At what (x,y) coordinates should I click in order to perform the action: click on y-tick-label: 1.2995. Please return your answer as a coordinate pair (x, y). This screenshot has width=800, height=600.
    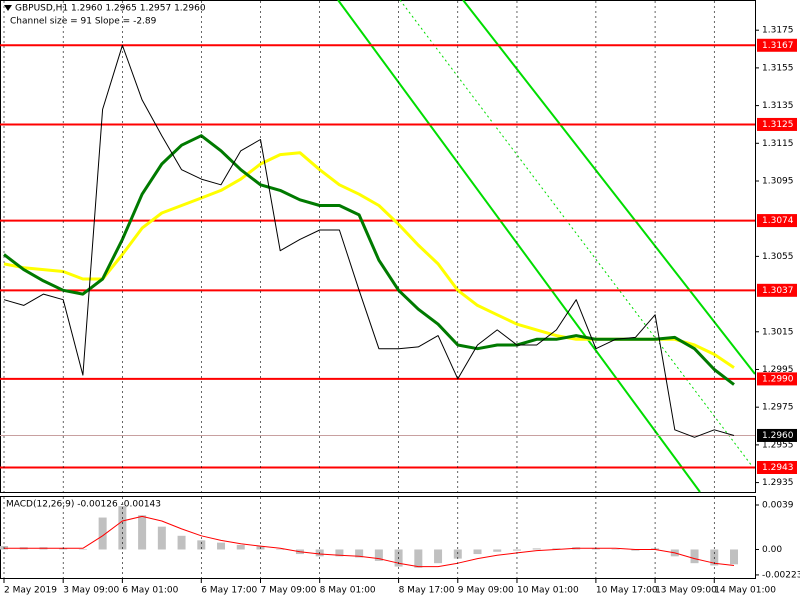
    Looking at the image, I should click on (778, 370).